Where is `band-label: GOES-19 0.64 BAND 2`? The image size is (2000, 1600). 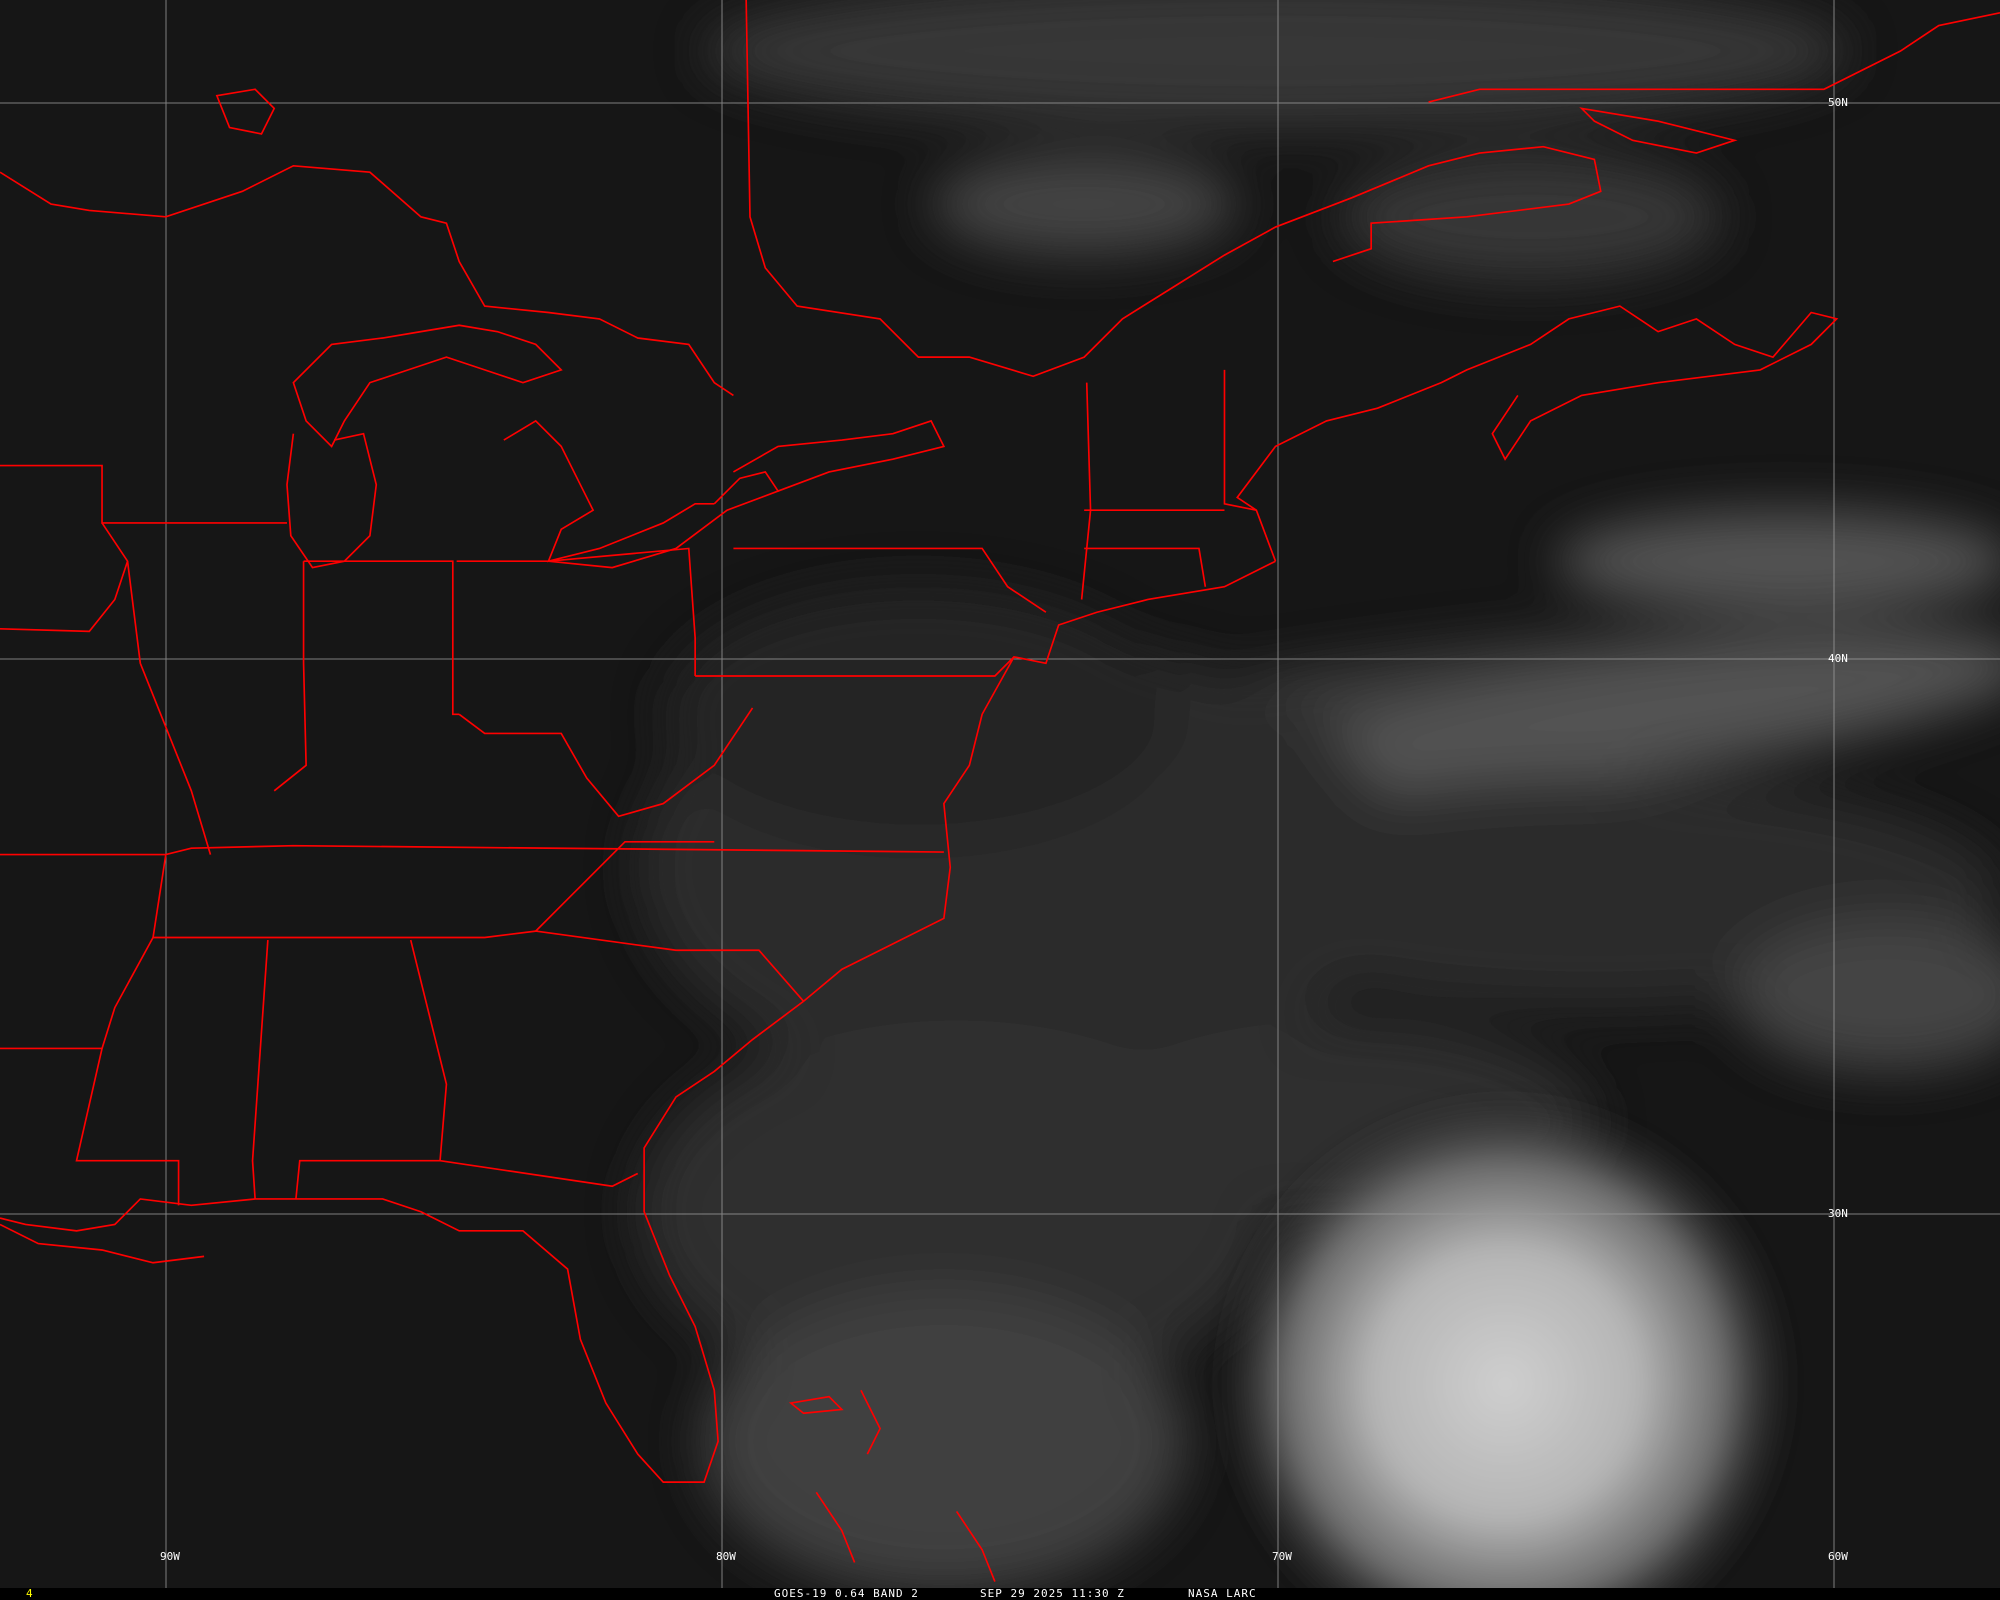
band-label: GOES-19 0.64 BAND 2 is located at coordinates (846, 1593).